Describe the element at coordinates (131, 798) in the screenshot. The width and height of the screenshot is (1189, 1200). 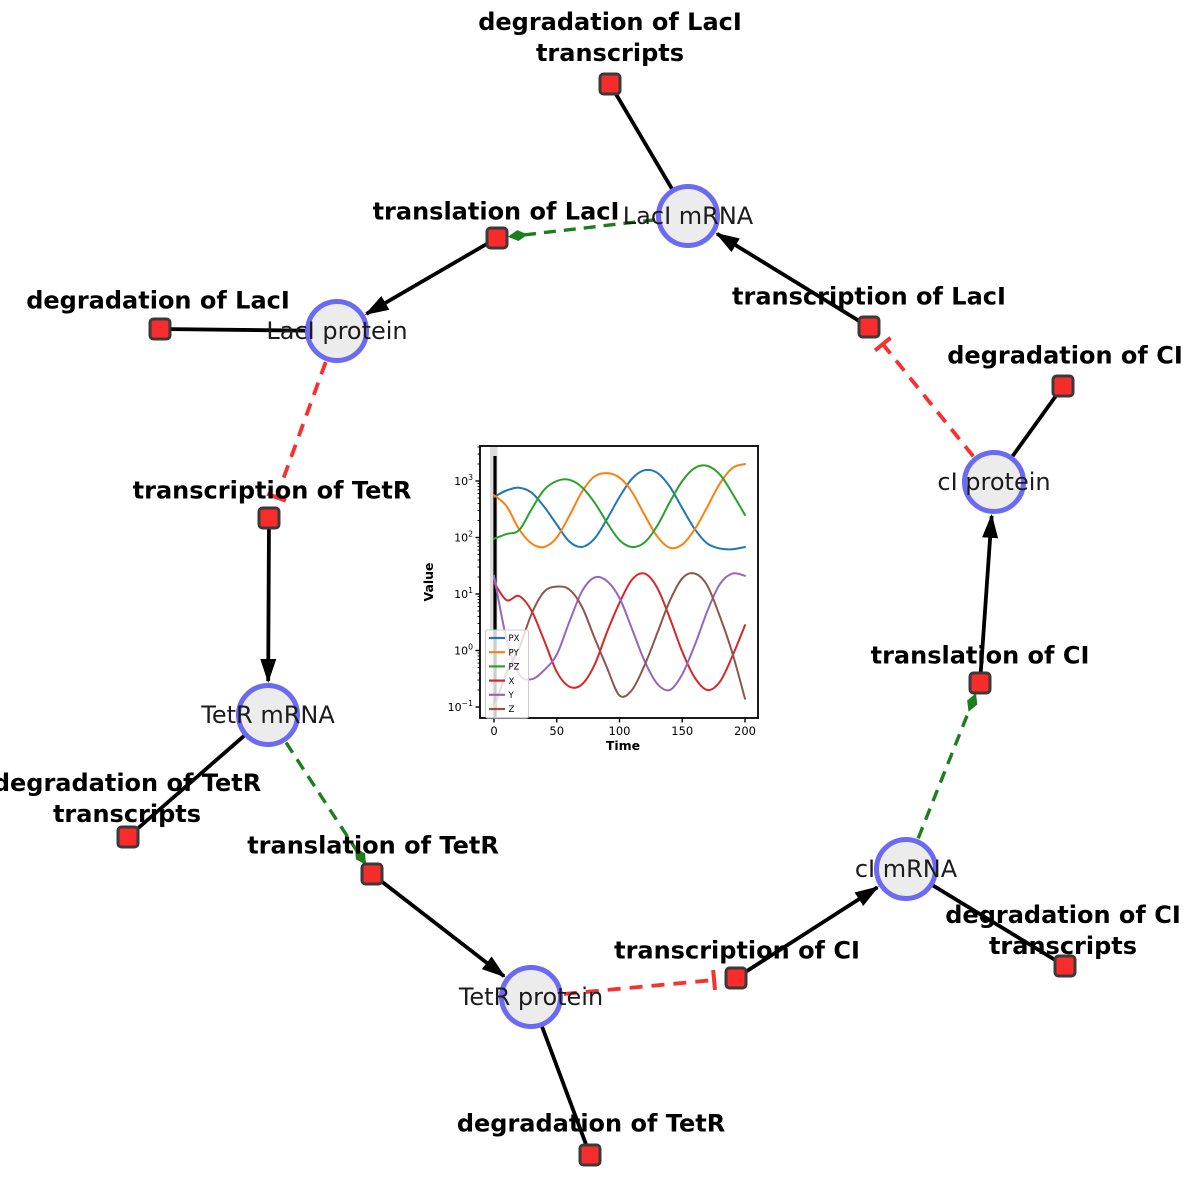
I see `reaction-label-deg_tetr_tx: degradation of TetR transcripts` at that location.